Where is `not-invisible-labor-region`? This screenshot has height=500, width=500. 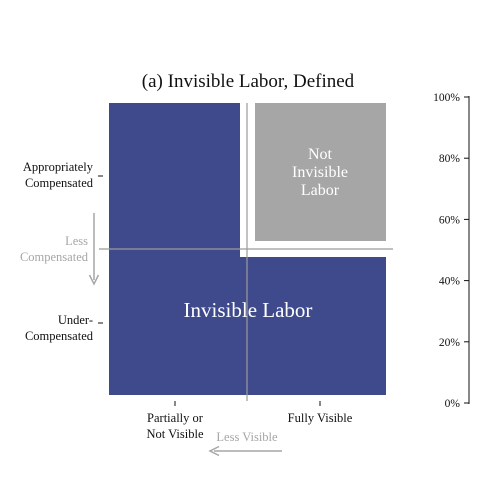
not-invisible-labor-region is located at coordinates (320, 172).